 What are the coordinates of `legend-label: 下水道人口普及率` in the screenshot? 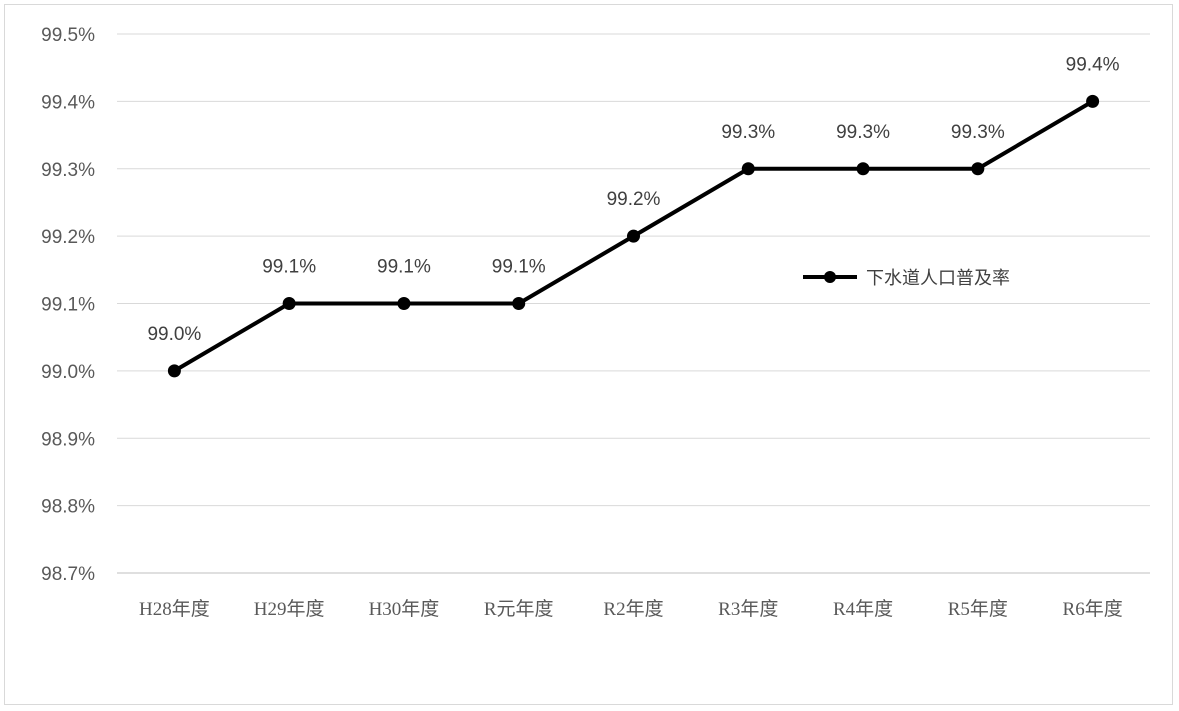 It's located at (938, 278).